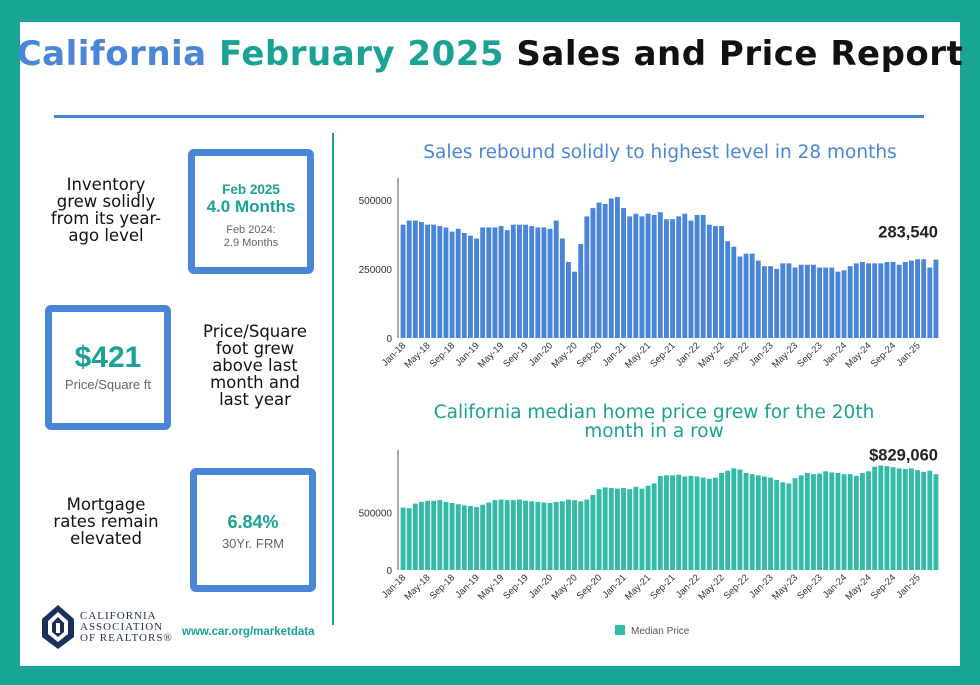  What do you see at coordinates (248, 632) in the screenshot?
I see `market-data-link: www.car.org/marketdata` at bounding box center [248, 632].